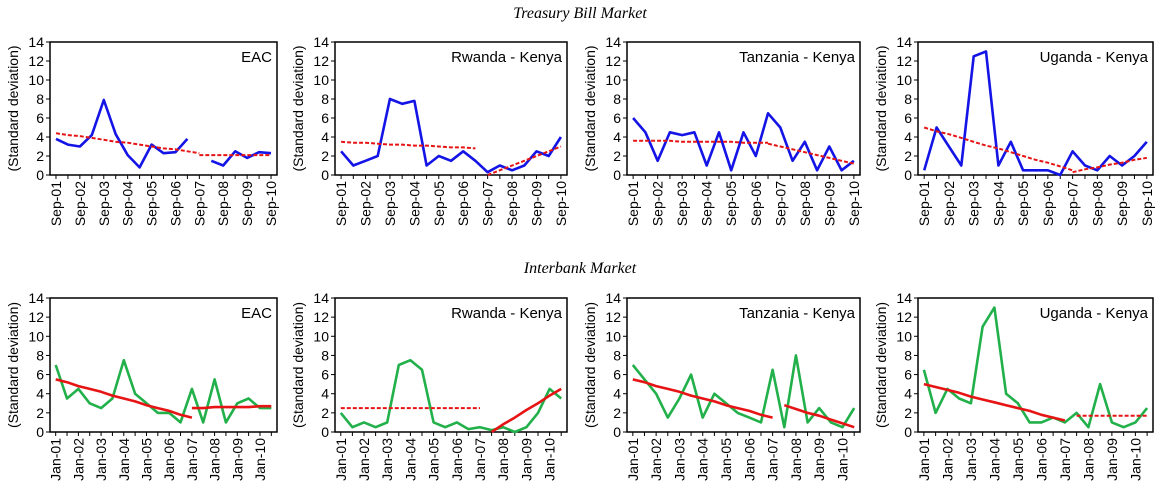 This screenshot has width=1159, height=502. What do you see at coordinates (390, 203) in the screenshot?
I see `x-tick-label: Sep-03` at bounding box center [390, 203].